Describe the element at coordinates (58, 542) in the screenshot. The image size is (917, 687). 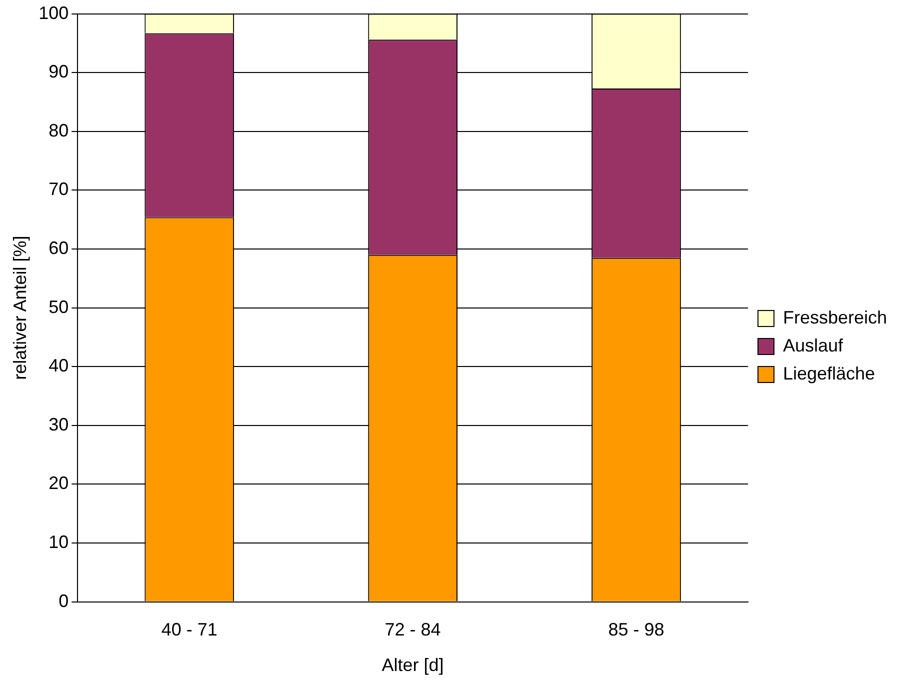
I see `y-tick-label: 10` at that location.